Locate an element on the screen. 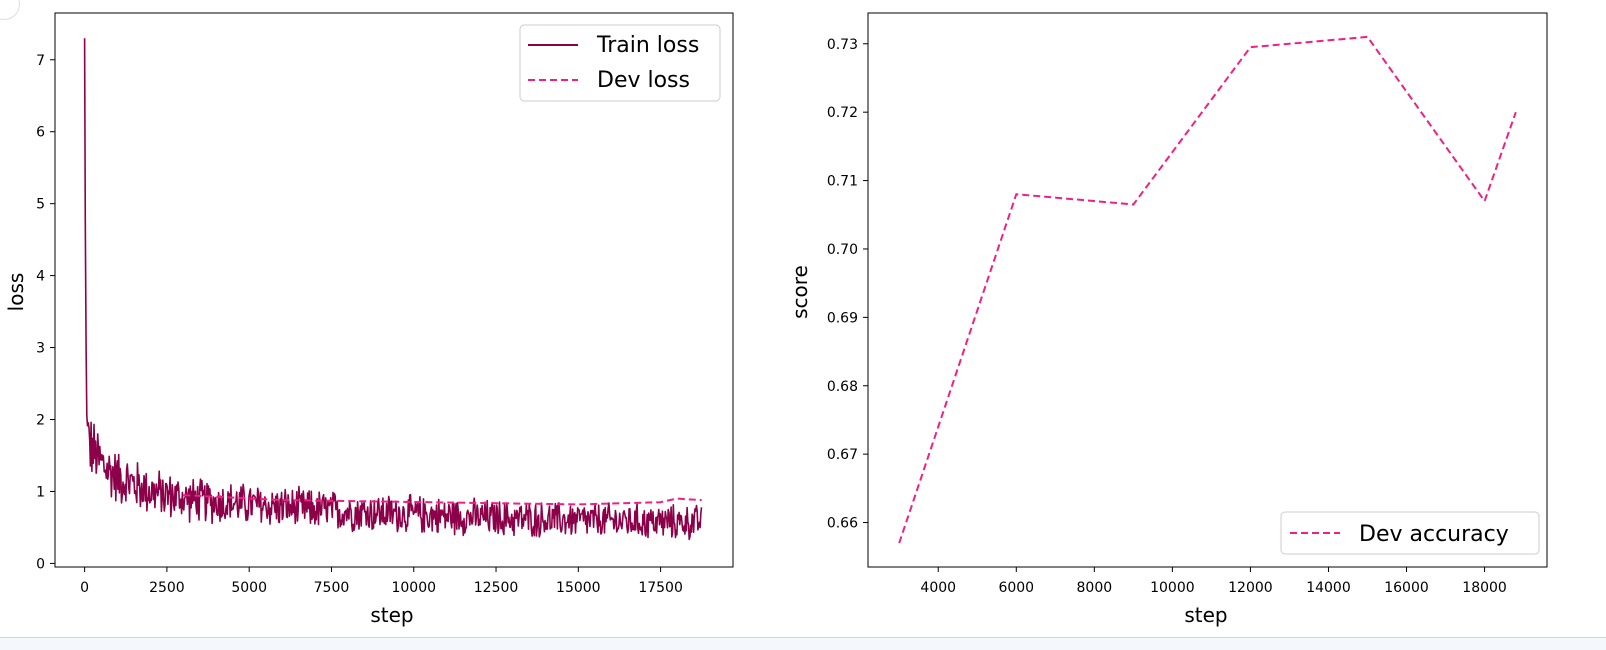  loss-x-ticks: 0 2500 5000 7500 10000 12500 15000 17500 is located at coordinates (381, 581).